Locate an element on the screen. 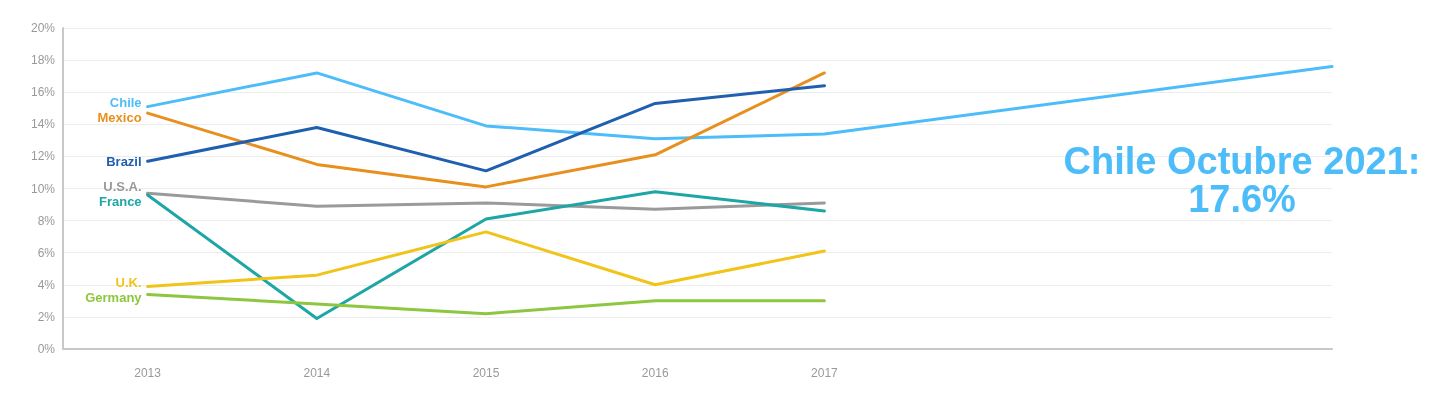 Image resolution: width=1455 pixels, height=402 pixels. y-tick-label: 0% is located at coordinates (46, 349).